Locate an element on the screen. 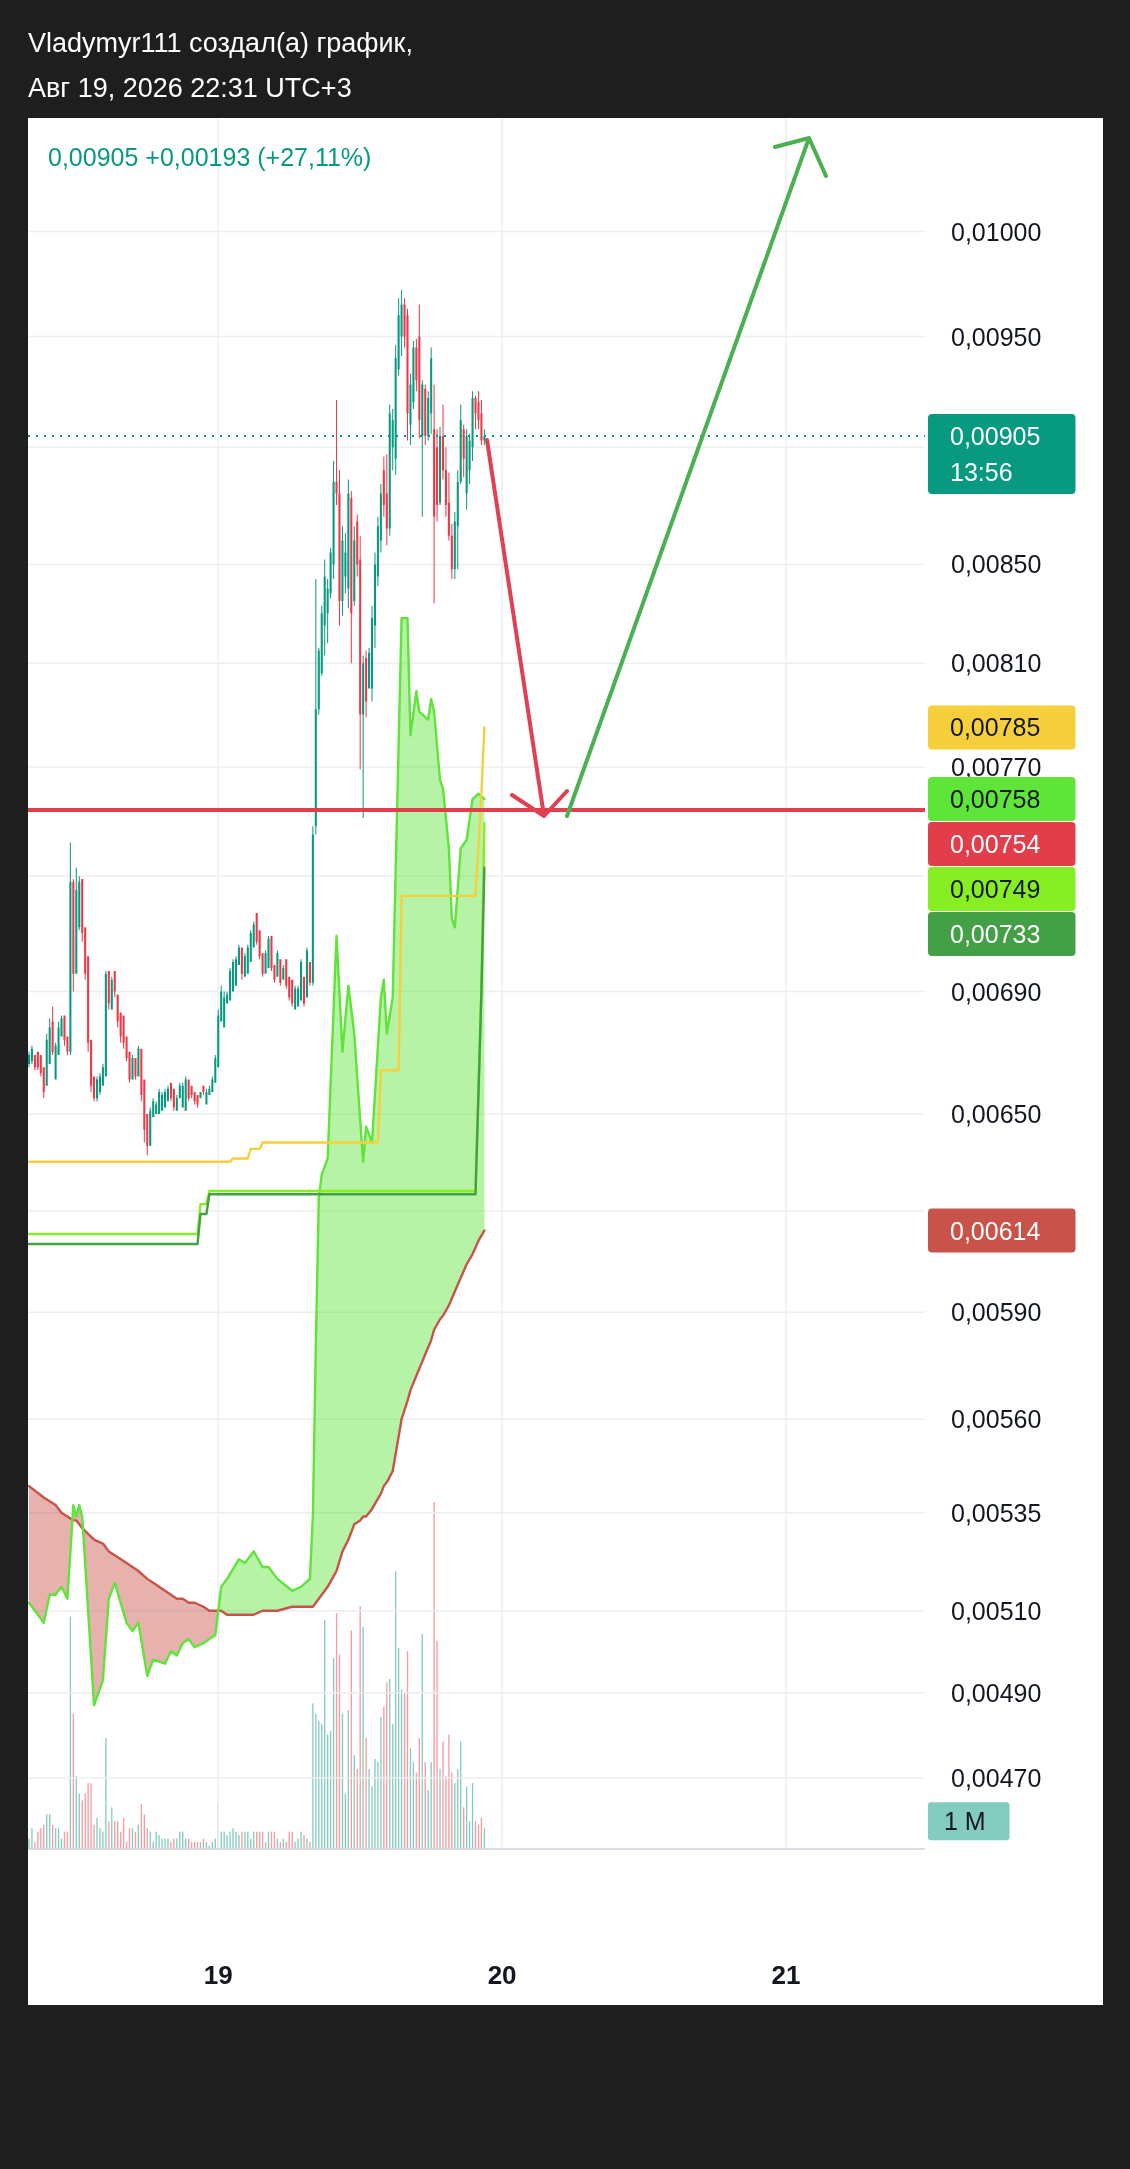 The width and height of the screenshot is (1130, 2169). x-tick-label: 21 is located at coordinates (786, 1975).